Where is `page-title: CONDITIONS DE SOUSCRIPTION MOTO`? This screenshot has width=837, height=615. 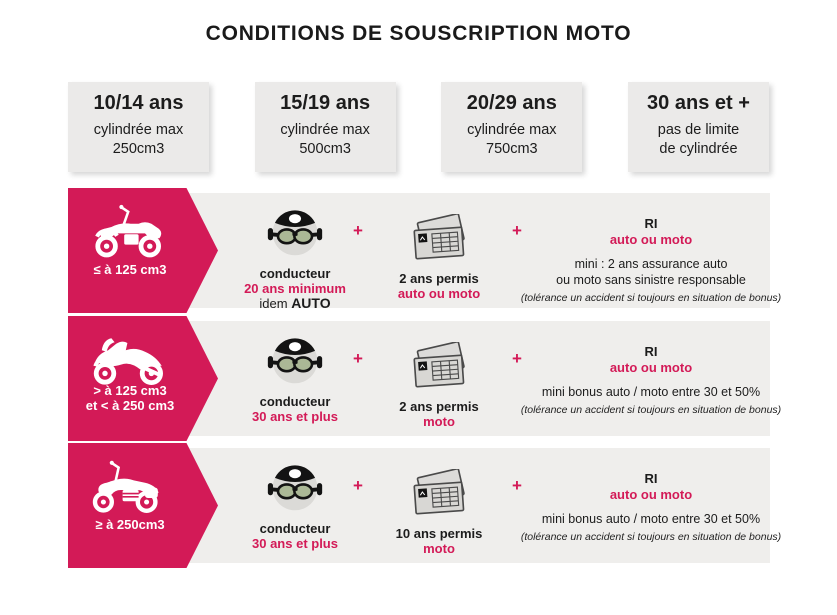 page-title: CONDITIONS DE SOUSCRIPTION MOTO is located at coordinates (418, 33).